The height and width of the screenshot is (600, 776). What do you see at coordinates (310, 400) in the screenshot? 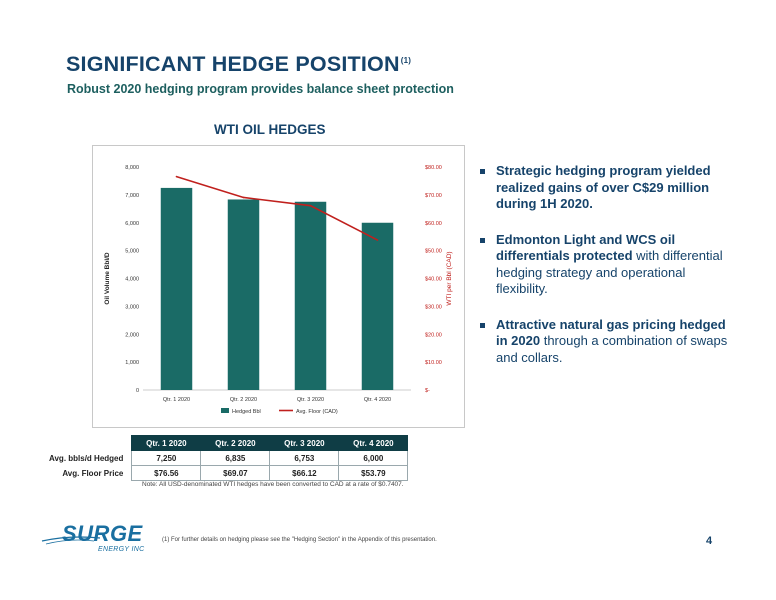
I see `x-tick-label: Qtr. 3 2020` at bounding box center [310, 400].